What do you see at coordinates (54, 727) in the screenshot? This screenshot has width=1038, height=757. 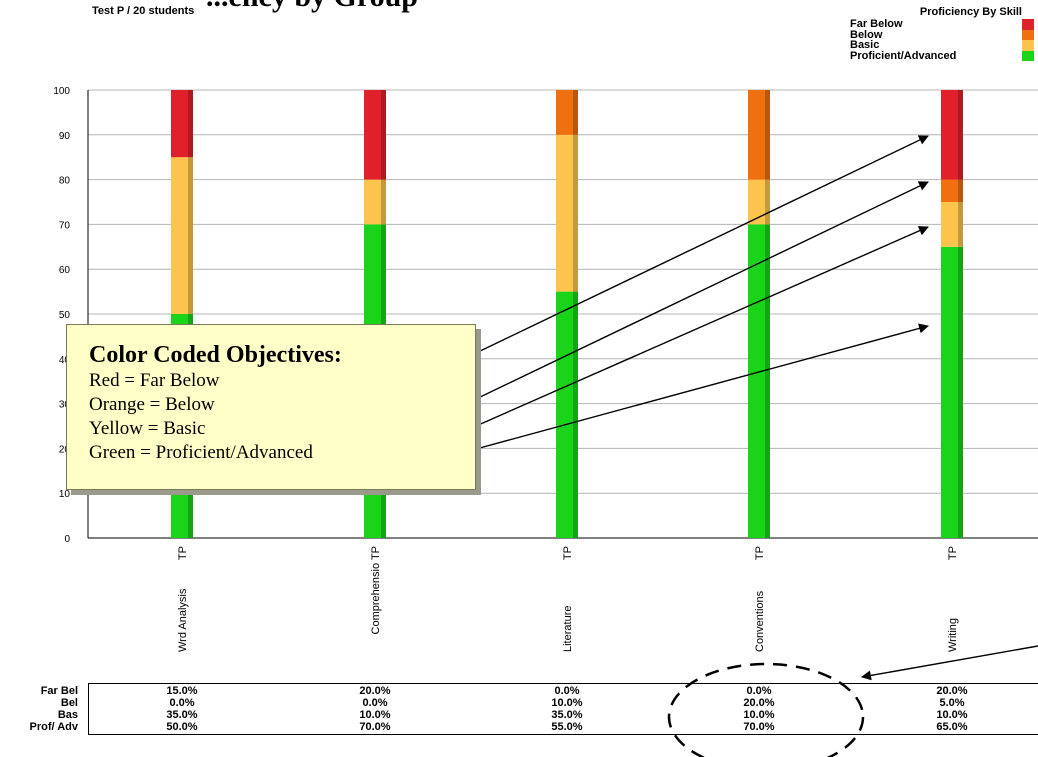 I see `stats-row-label: Prof/ Adv` at bounding box center [54, 727].